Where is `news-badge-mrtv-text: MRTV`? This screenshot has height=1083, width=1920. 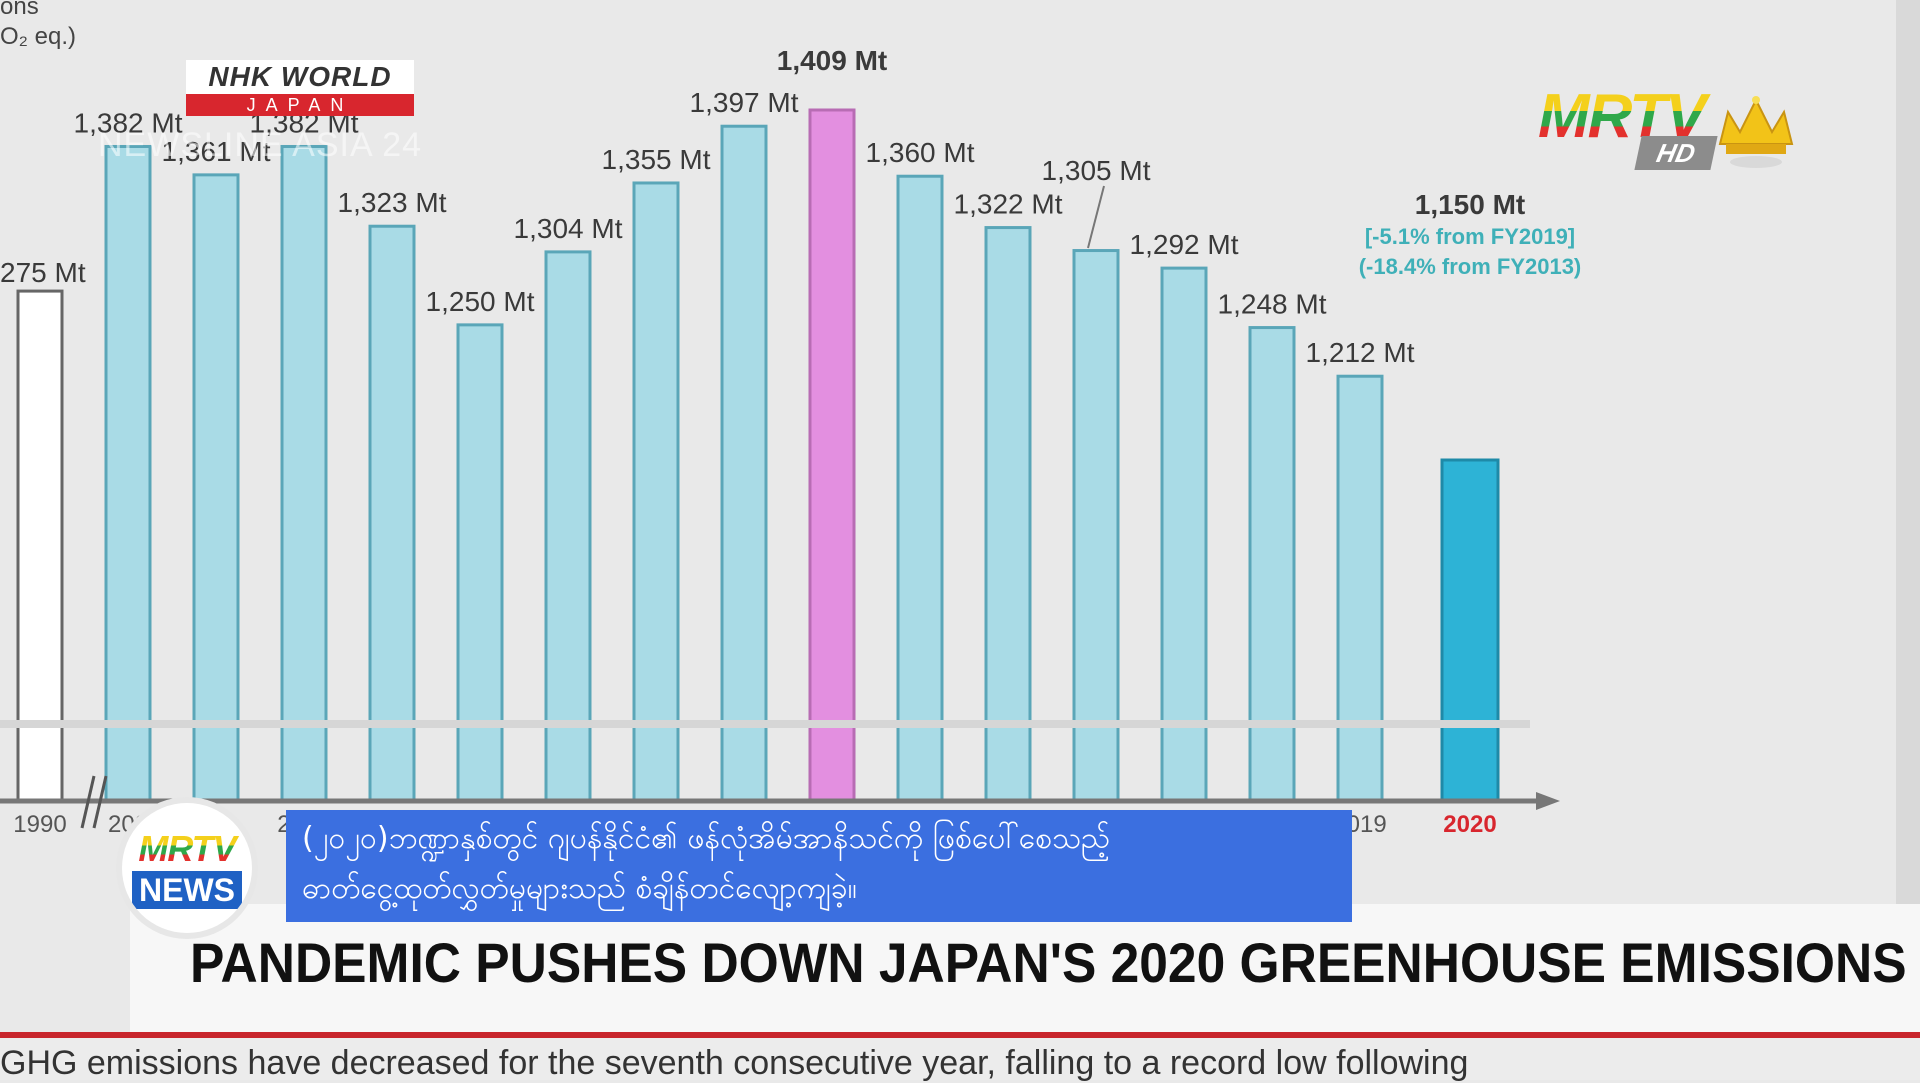
news-badge-mrtv-text: MRTV is located at coordinates (187, 849).